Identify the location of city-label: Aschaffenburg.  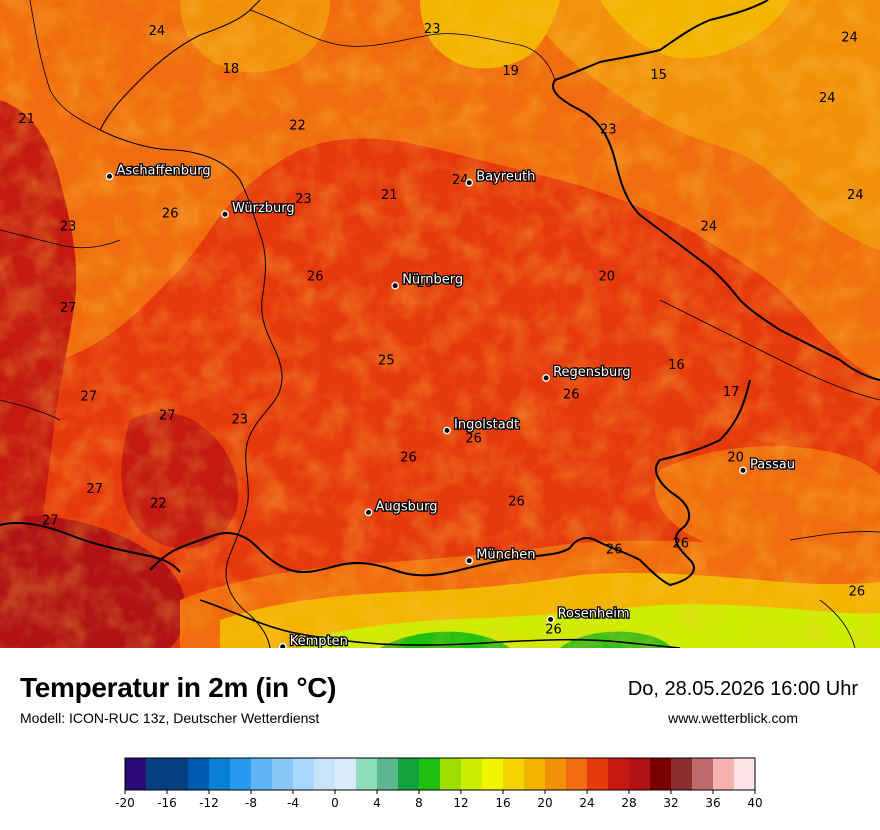
(164, 170).